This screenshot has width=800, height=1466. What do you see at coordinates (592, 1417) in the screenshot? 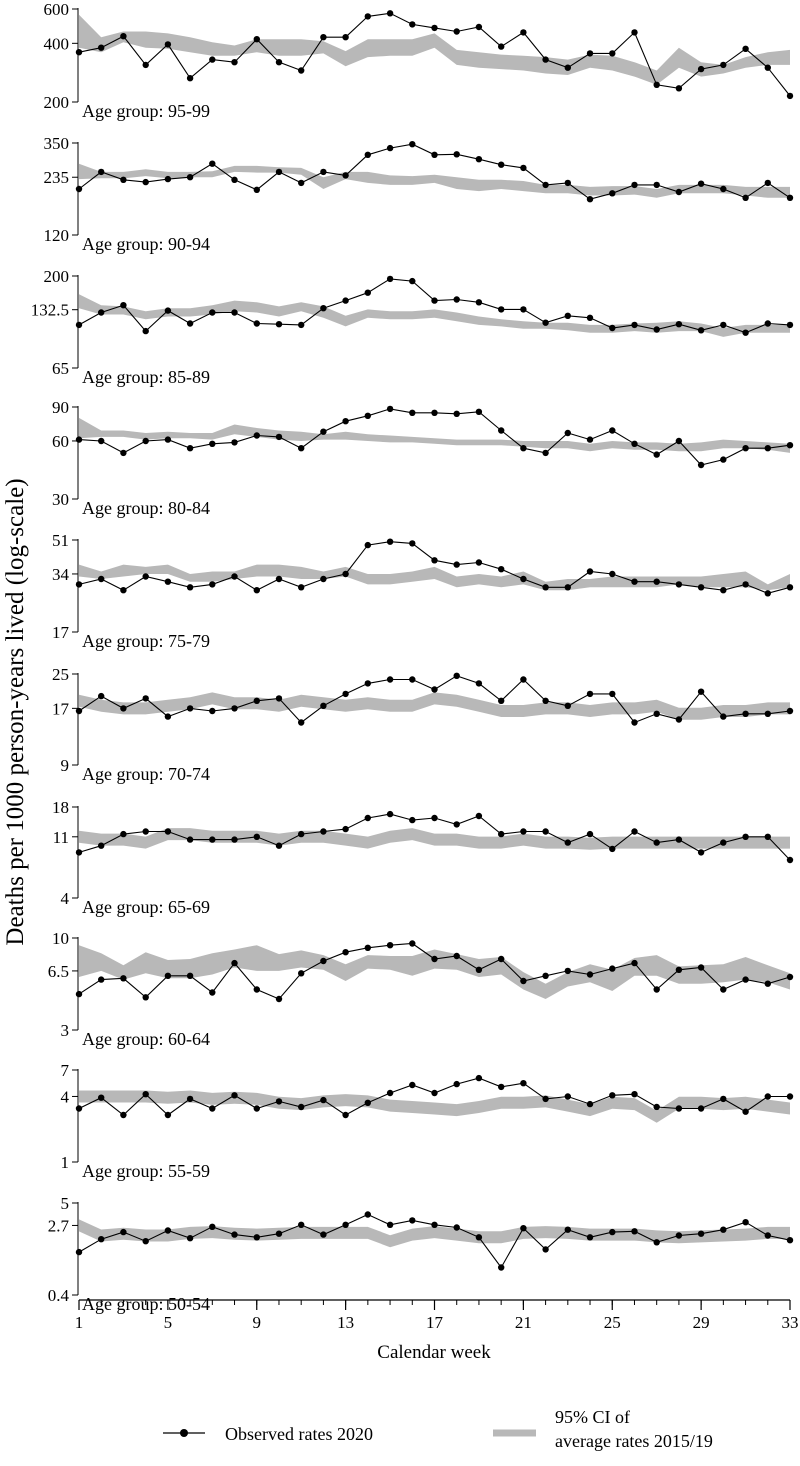
I see `legend-ci-label-line1: 95% CI of` at bounding box center [592, 1417].